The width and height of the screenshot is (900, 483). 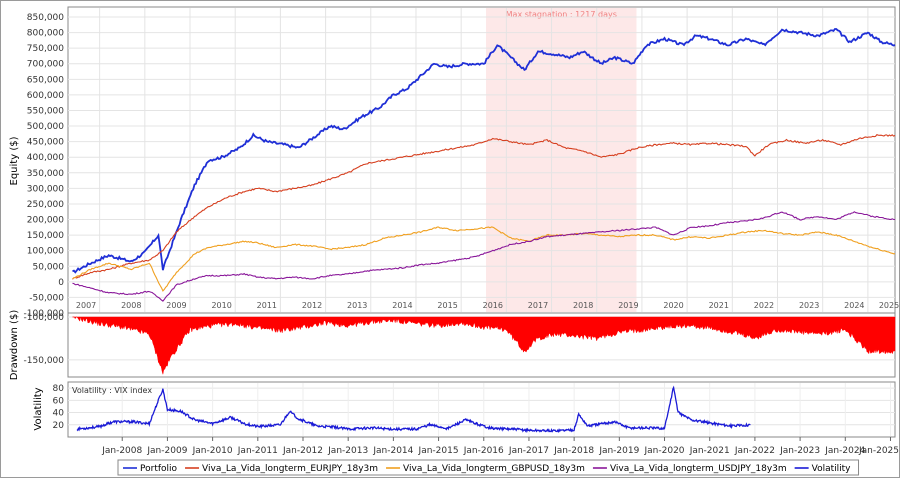 What do you see at coordinates (312, 305) in the screenshot?
I see `equity-year-label: 2012` at bounding box center [312, 305].